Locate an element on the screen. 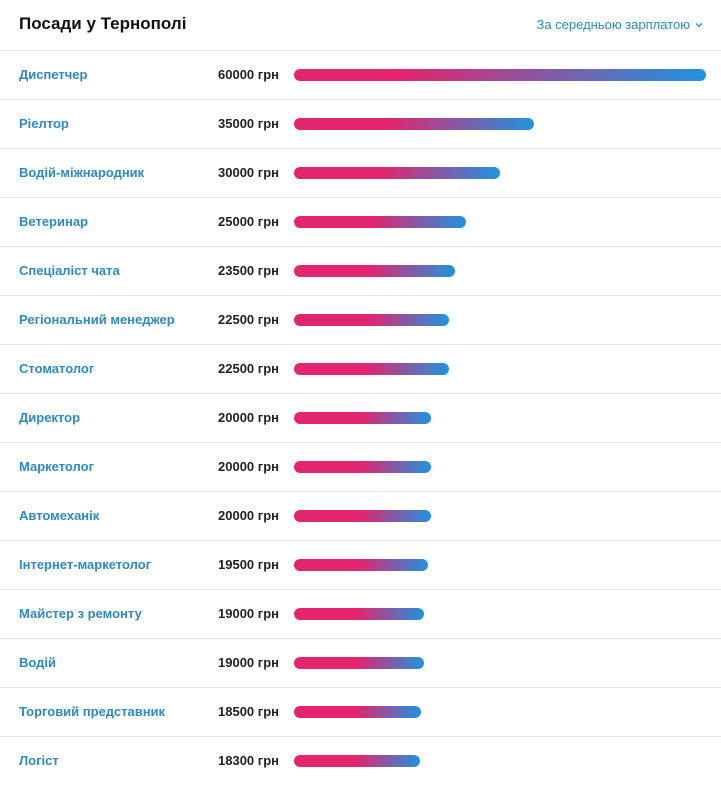  page-title: Посади у Тернополі is located at coordinates (103, 23).